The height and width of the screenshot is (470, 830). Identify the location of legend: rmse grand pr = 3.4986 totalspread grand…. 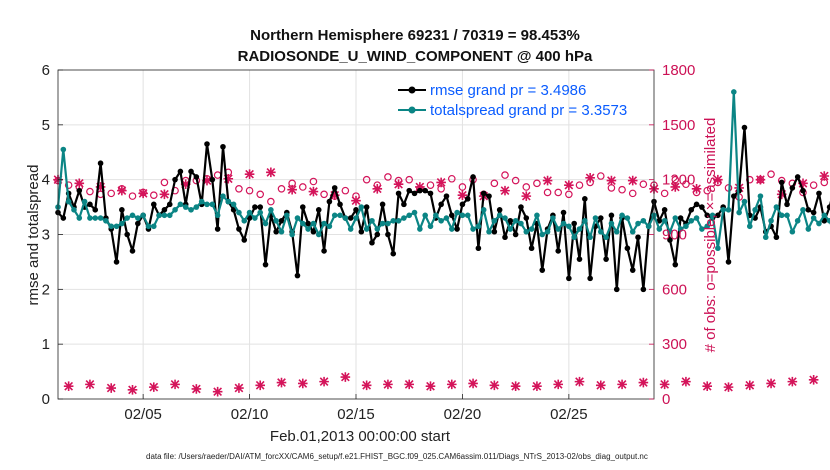
(512, 100).